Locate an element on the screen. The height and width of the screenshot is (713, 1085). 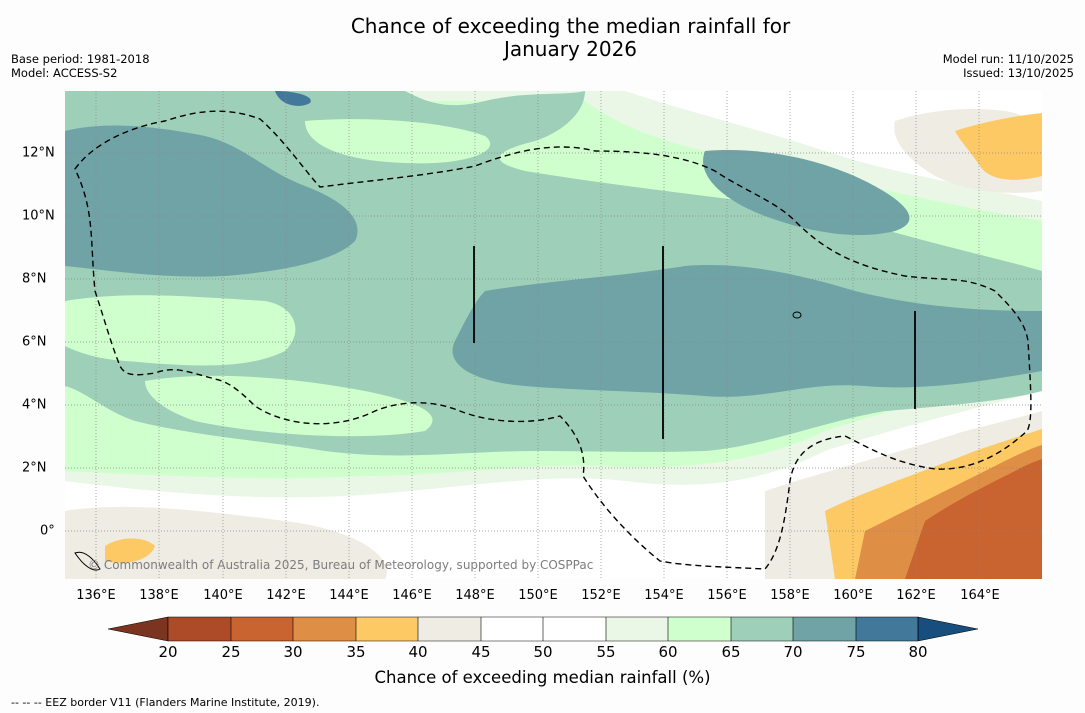
base-period: Base period: 1981-2018 is located at coordinates (80, 59).